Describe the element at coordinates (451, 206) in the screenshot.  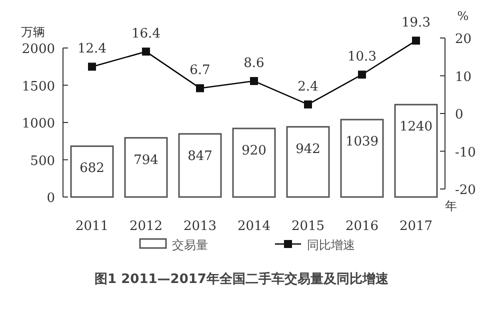
I see `x-axis-title: 年` at that location.